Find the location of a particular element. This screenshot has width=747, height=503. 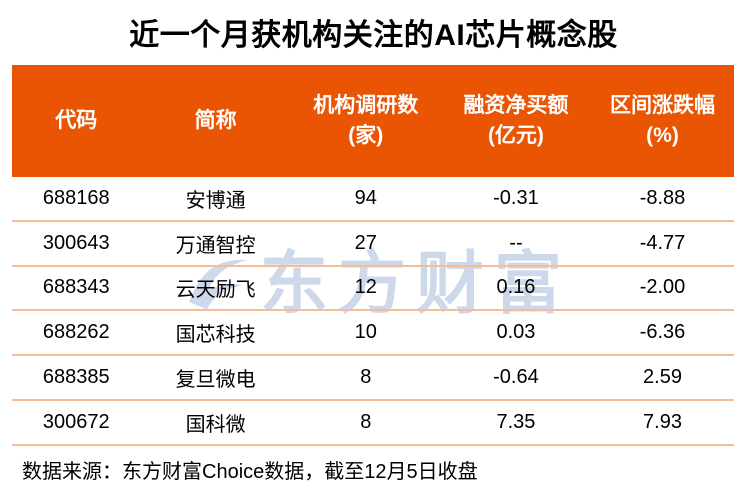

column-header: 融资净买额 (亿元) is located at coordinates (516, 121).